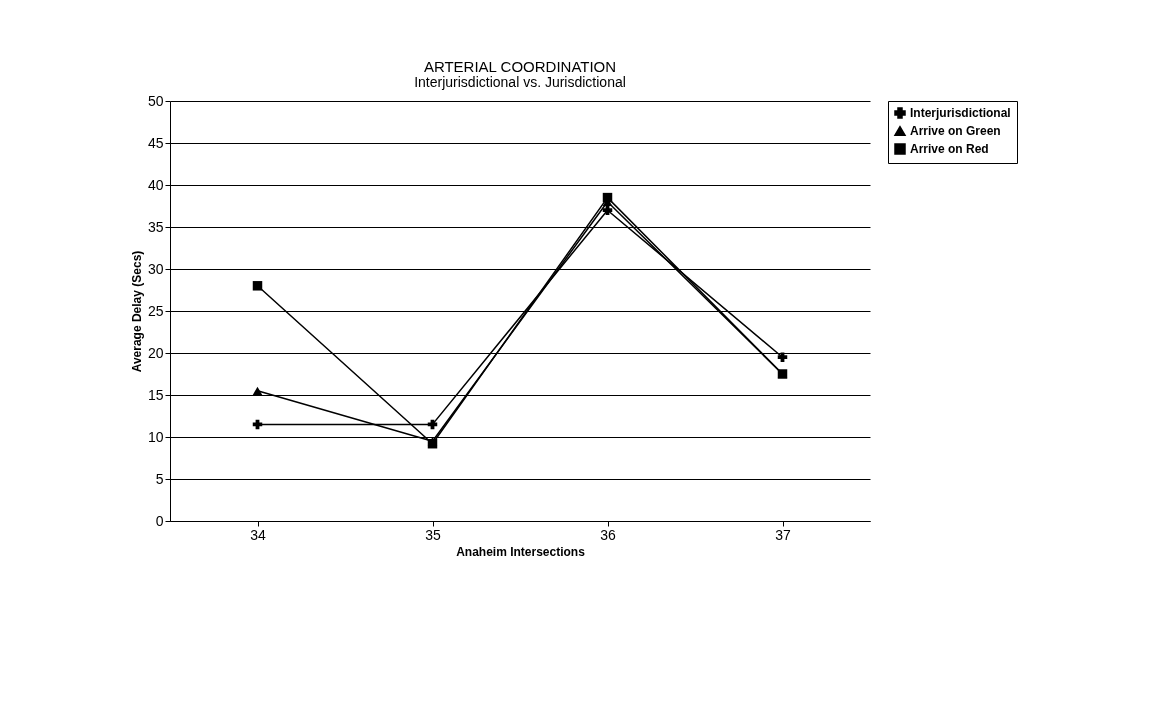 This screenshot has height=723, width=1162. What do you see at coordinates (155, 268) in the screenshot?
I see `y-tick-label: 30` at bounding box center [155, 268].